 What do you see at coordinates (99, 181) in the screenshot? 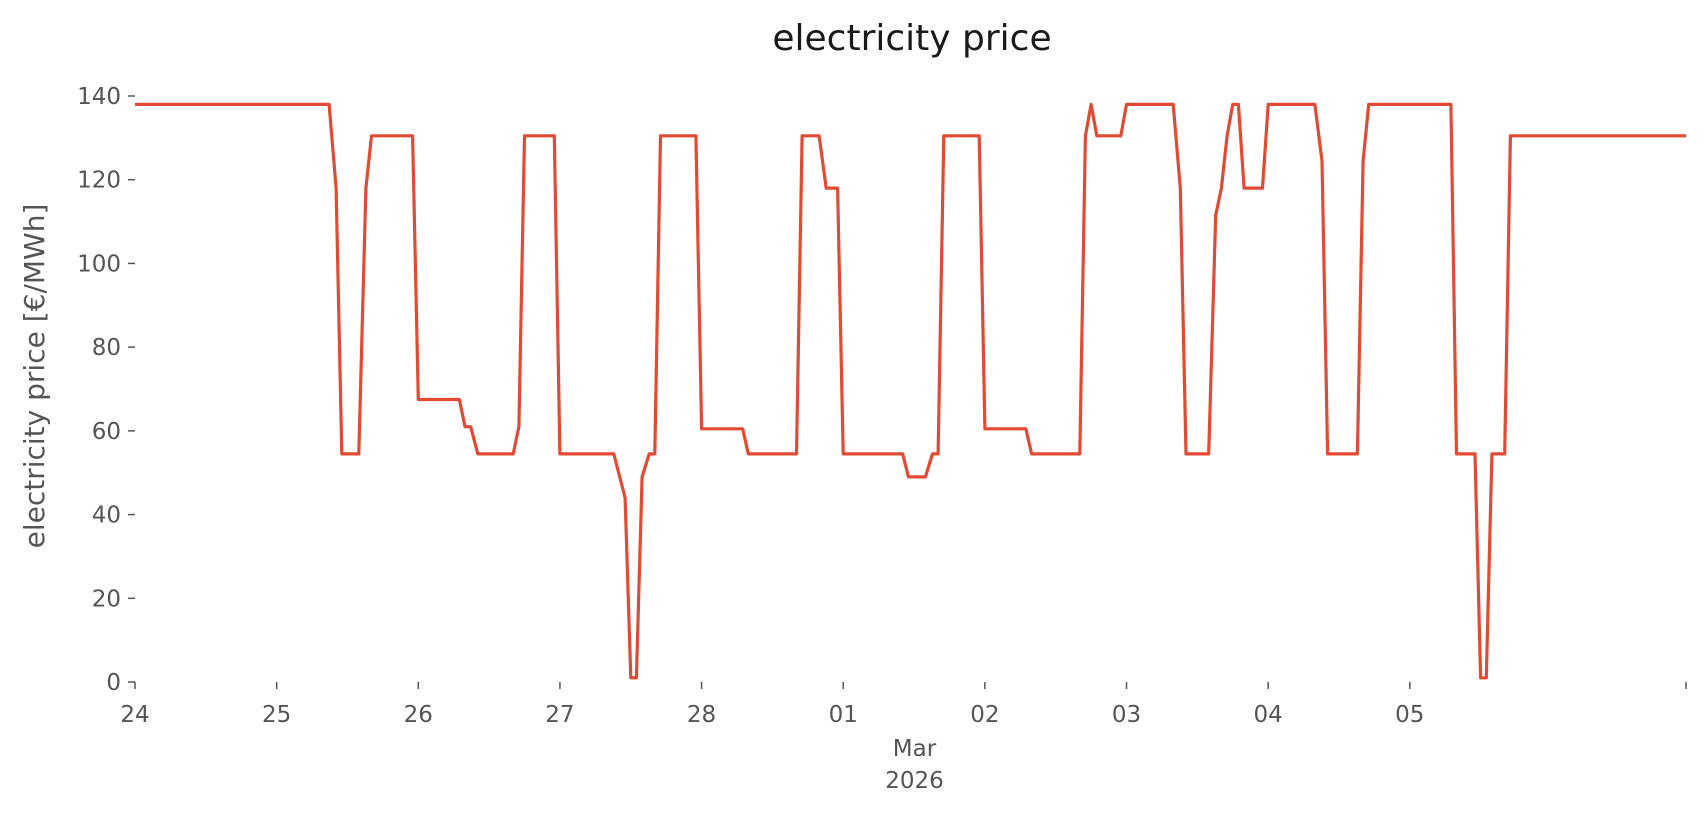
I see `y-tick-label: 120` at bounding box center [99, 181].